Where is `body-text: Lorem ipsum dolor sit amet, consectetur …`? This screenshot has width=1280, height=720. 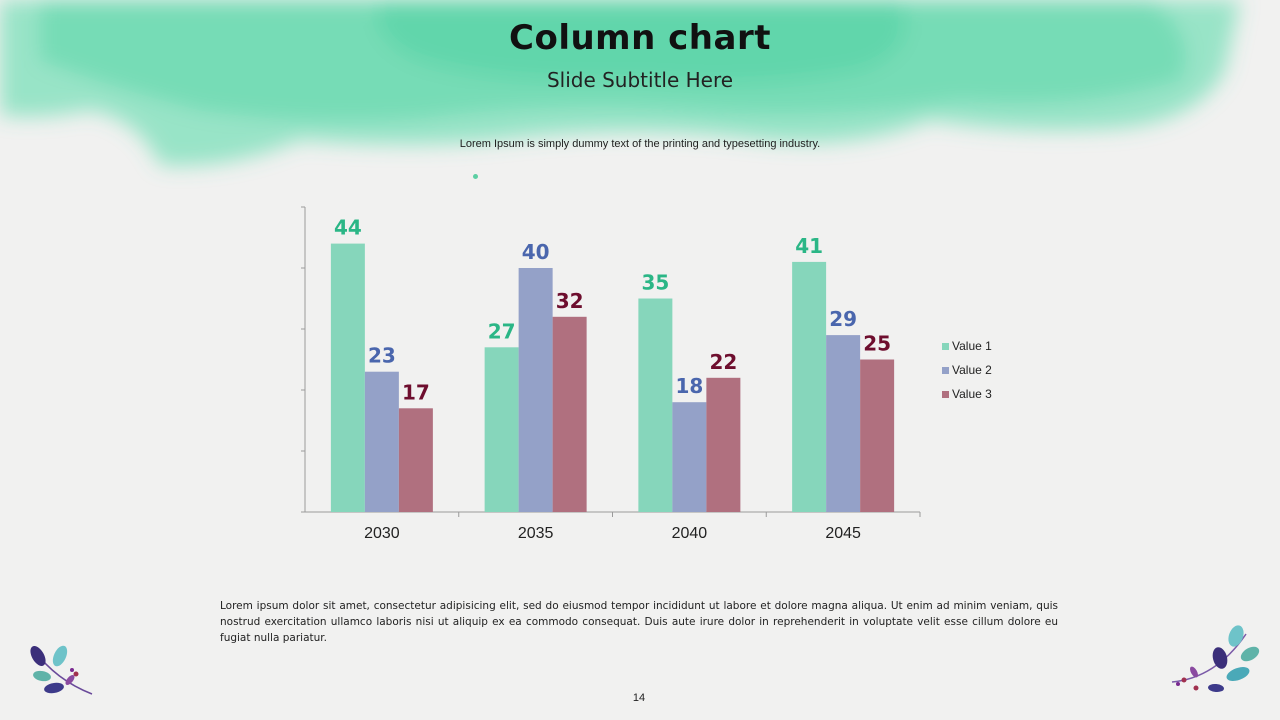
body-text: Lorem ipsum dolor sit amet, consectetur … is located at coordinates (639, 622).